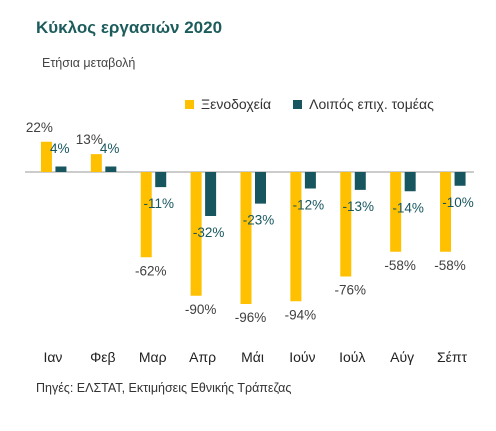 The height and width of the screenshot is (431, 496). What do you see at coordinates (201, 309) in the screenshot?
I see `value-label-hotels-3: -90%` at bounding box center [201, 309].